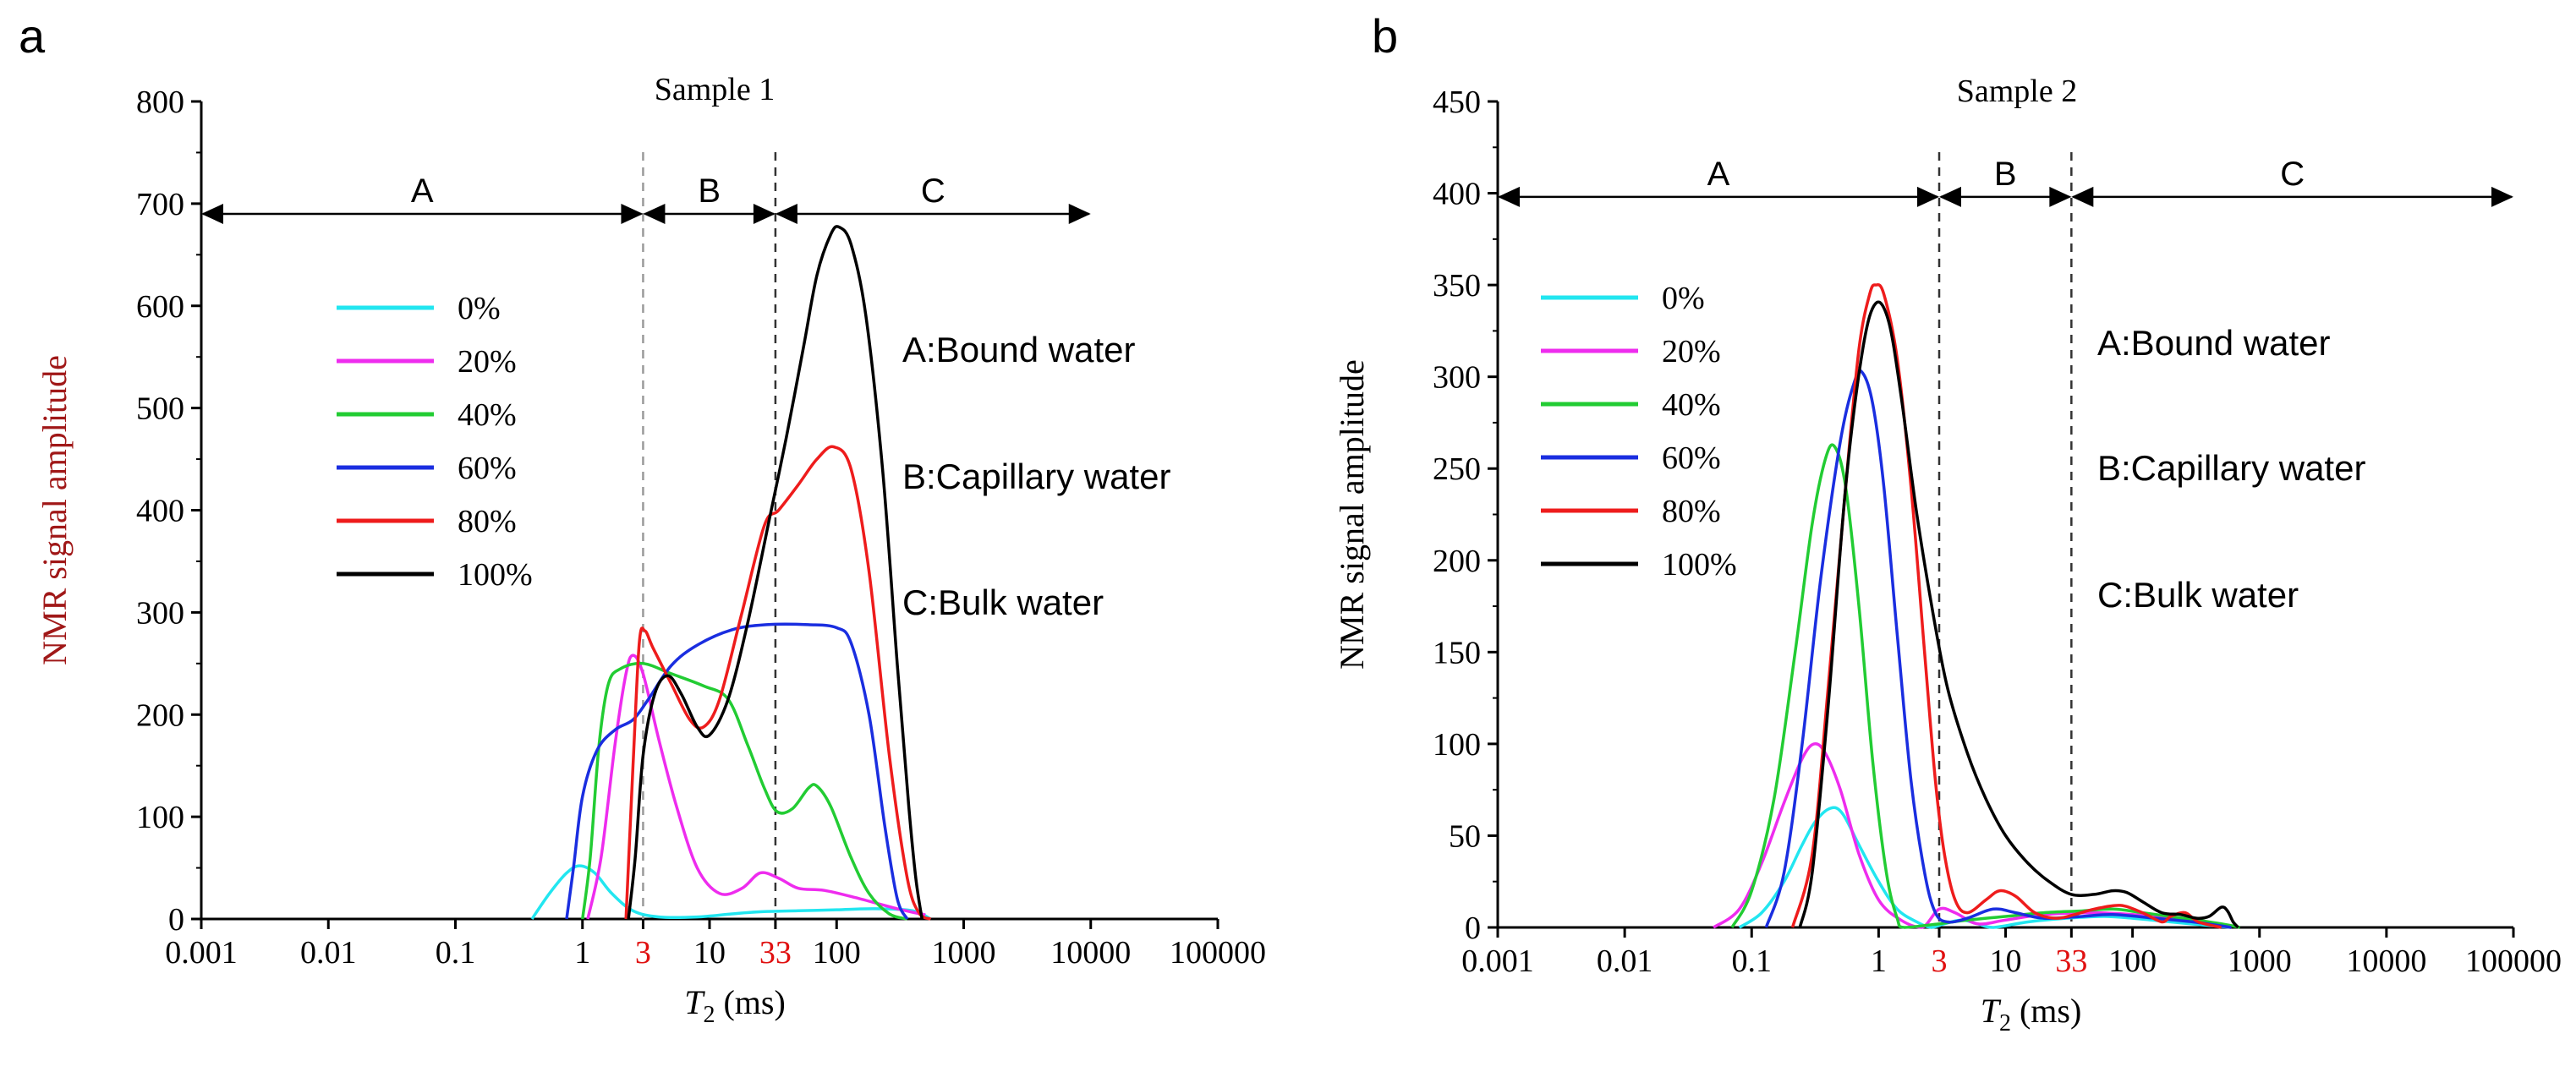 The image size is (2576, 1072). Describe the element at coordinates (160, 307) in the screenshot. I see `y-tick-label: 600` at that location.